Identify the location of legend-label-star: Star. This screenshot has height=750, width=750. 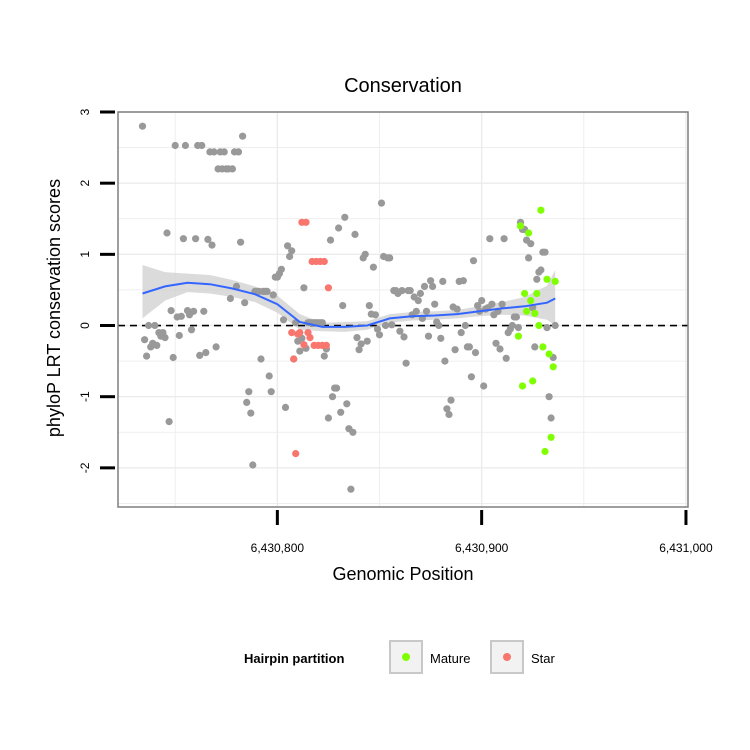
(543, 658).